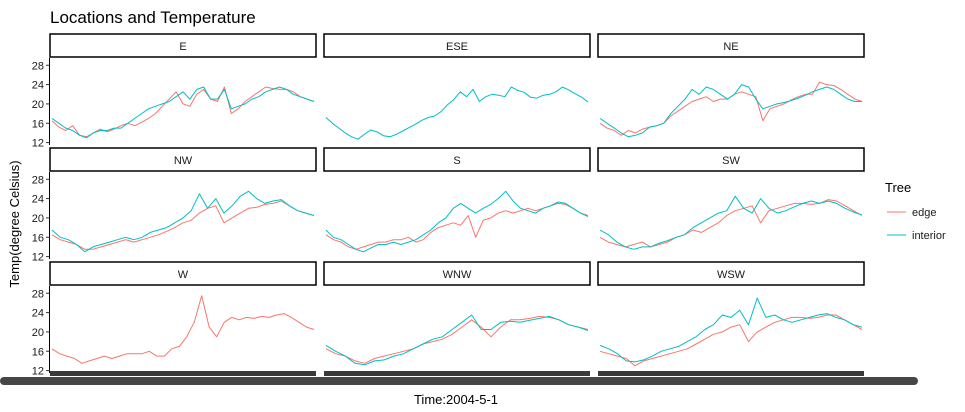 This screenshot has height=412, width=965. I want to click on strip-s, so click(457, 159).